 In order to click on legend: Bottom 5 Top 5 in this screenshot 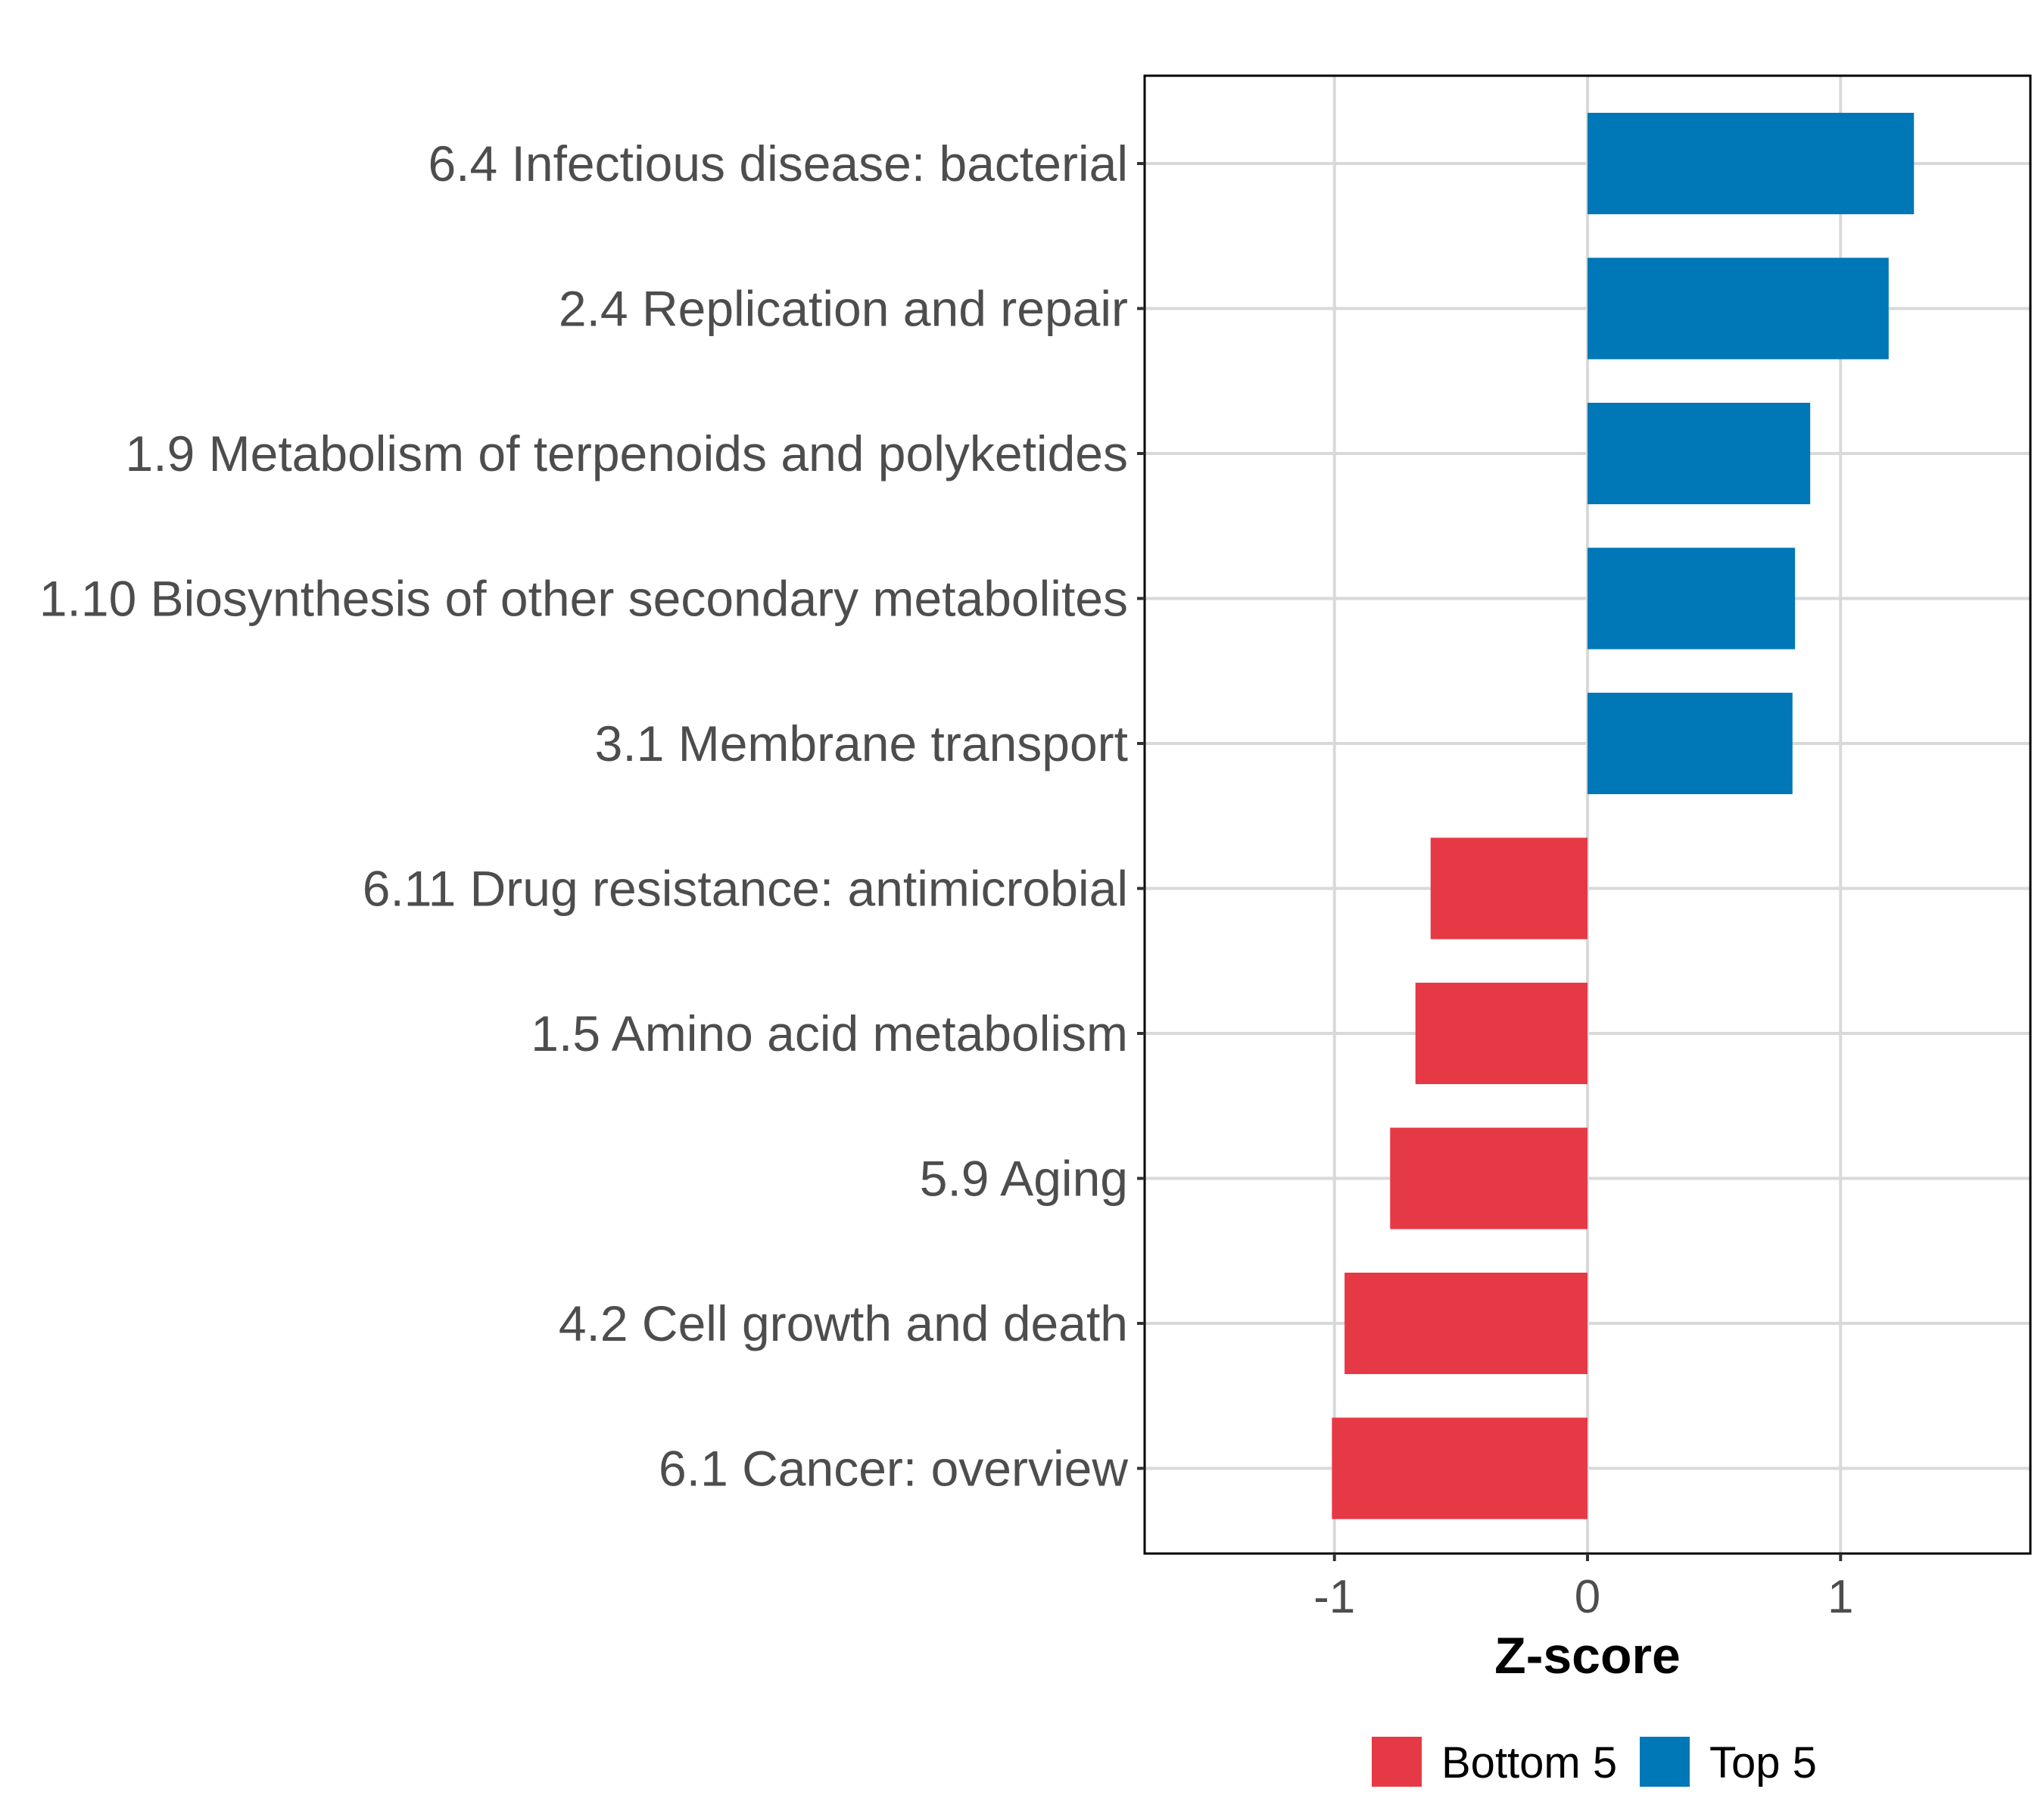, I will do `click(1595, 1762)`.